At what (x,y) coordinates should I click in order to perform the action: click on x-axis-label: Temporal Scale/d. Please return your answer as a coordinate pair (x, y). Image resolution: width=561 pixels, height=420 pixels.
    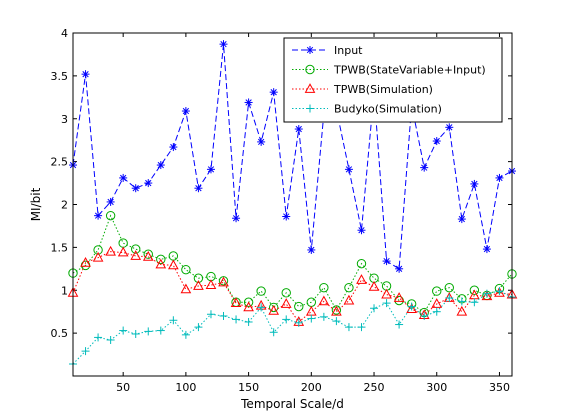
    Looking at the image, I should click on (292, 404).